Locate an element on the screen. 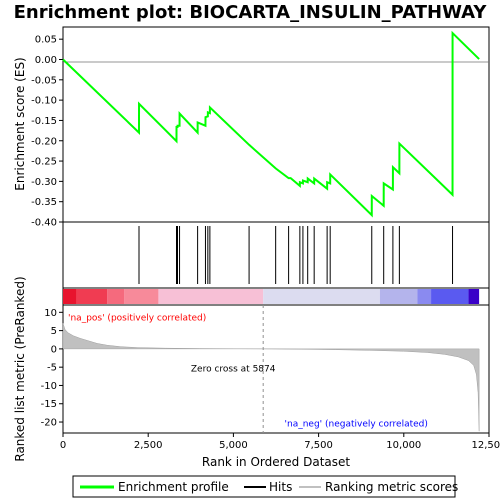  metric-y-tick-label: -5 is located at coordinates (52, 368).